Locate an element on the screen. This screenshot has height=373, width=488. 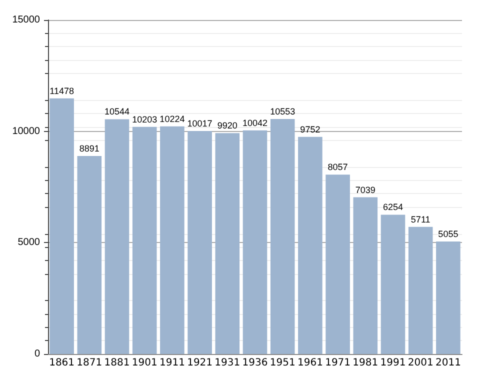
data-label: 6254 is located at coordinates (393, 207).